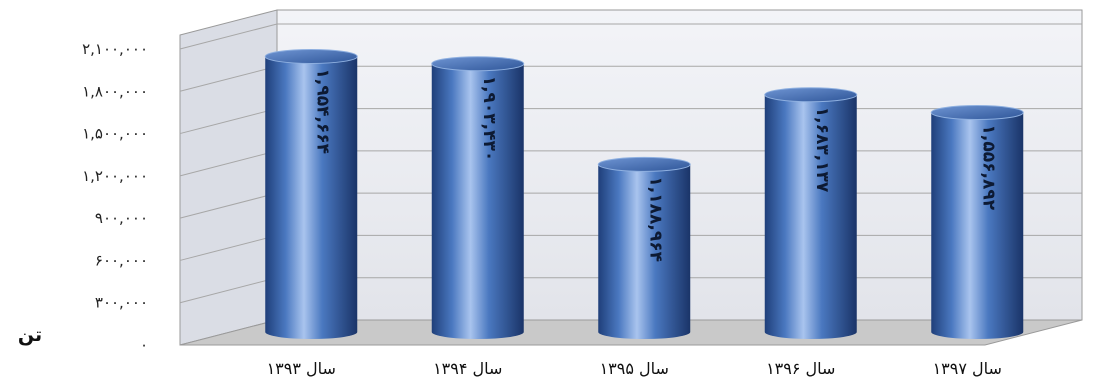 The width and height of the screenshot is (1095, 382). I want to click on x-tick-label: سال ۱۳۹۴, so click(467, 368).